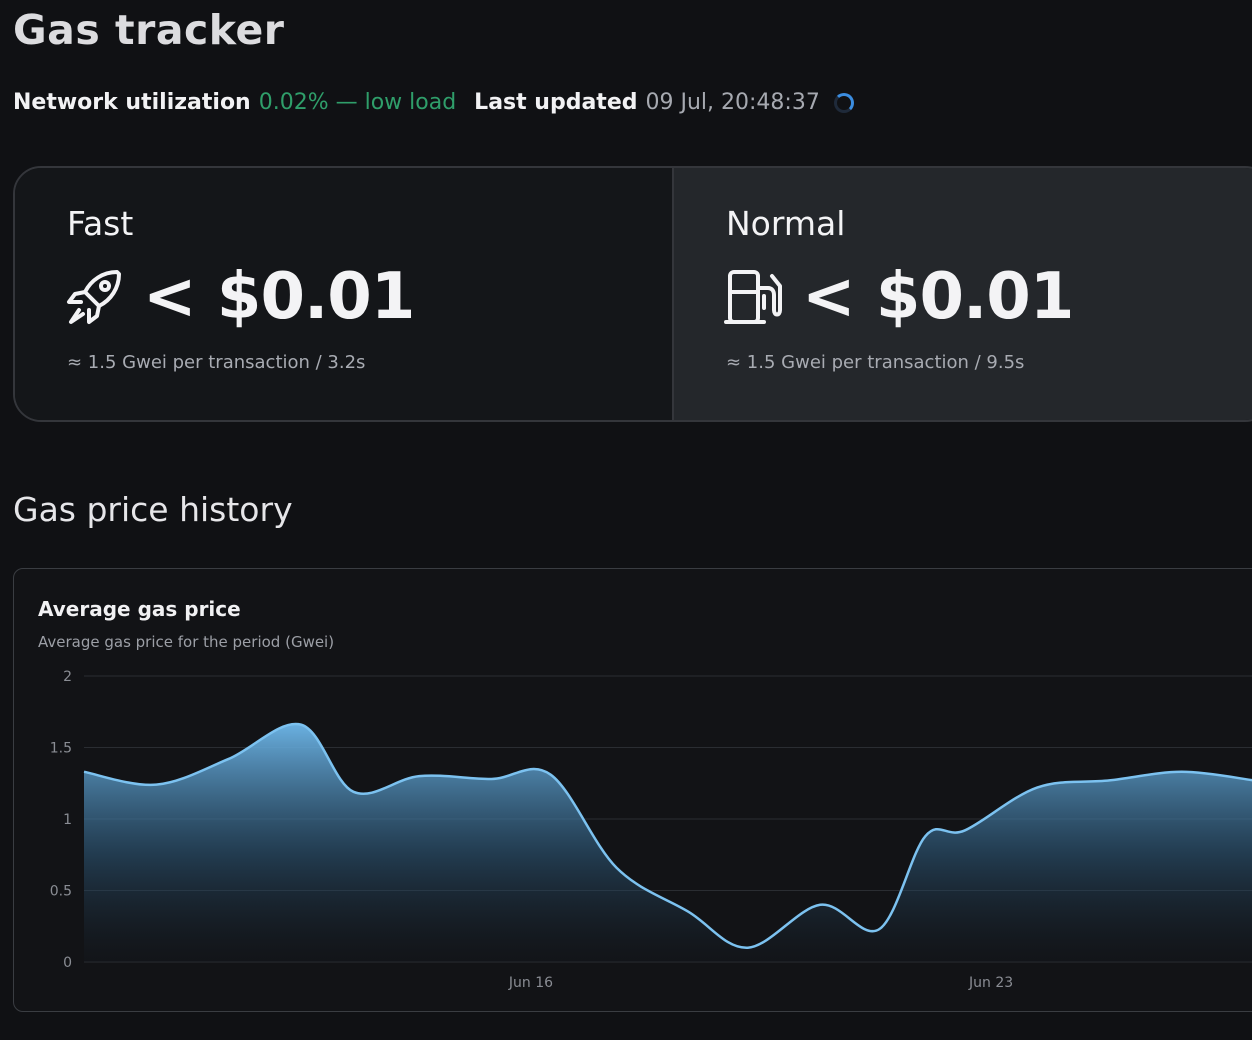 The width and height of the screenshot is (1252, 1040). I want to click on rocket-icon, so click(94, 297).